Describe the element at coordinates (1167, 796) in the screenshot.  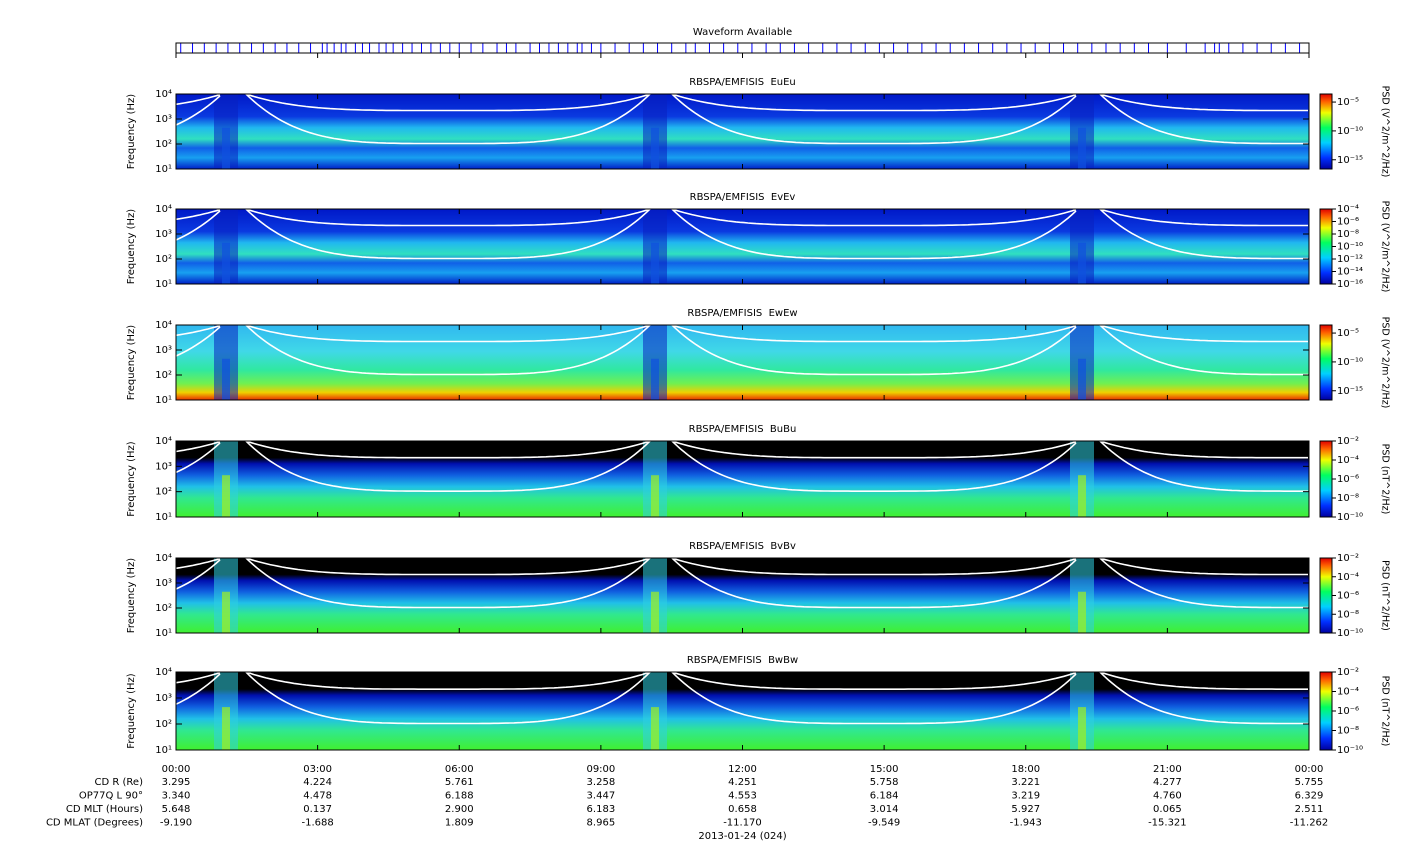
I see `ephemeris-value: 4.760` at that location.